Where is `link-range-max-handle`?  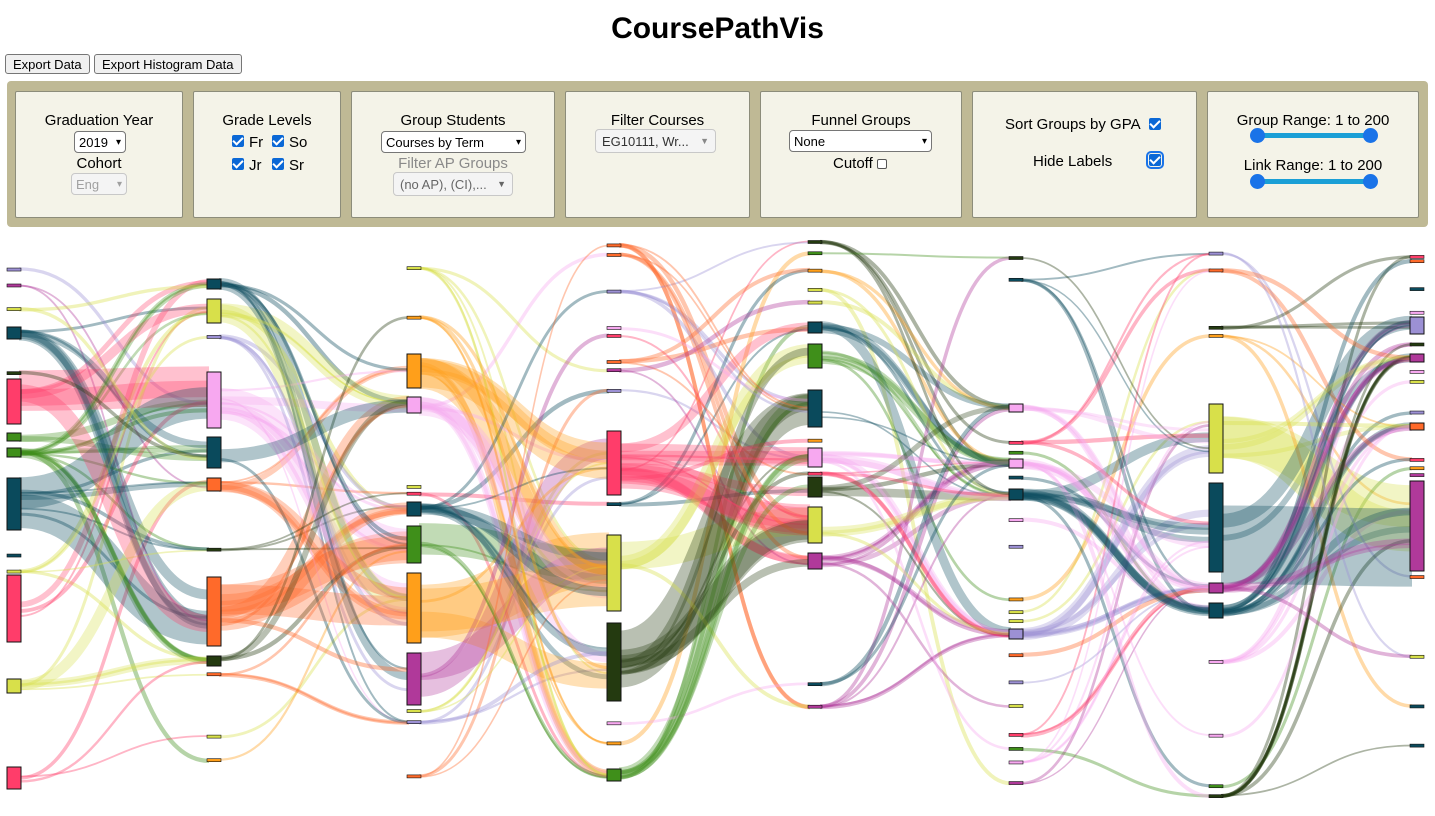
link-range-max-handle is located at coordinates (1370, 181).